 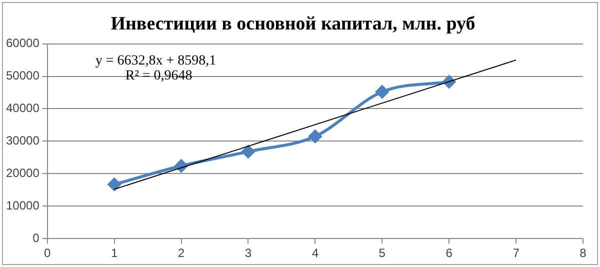 What do you see at coordinates (155, 60) in the screenshot?
I see `annotation: y = 6632,8x + 8598,1` at bounding box center [155, 60].